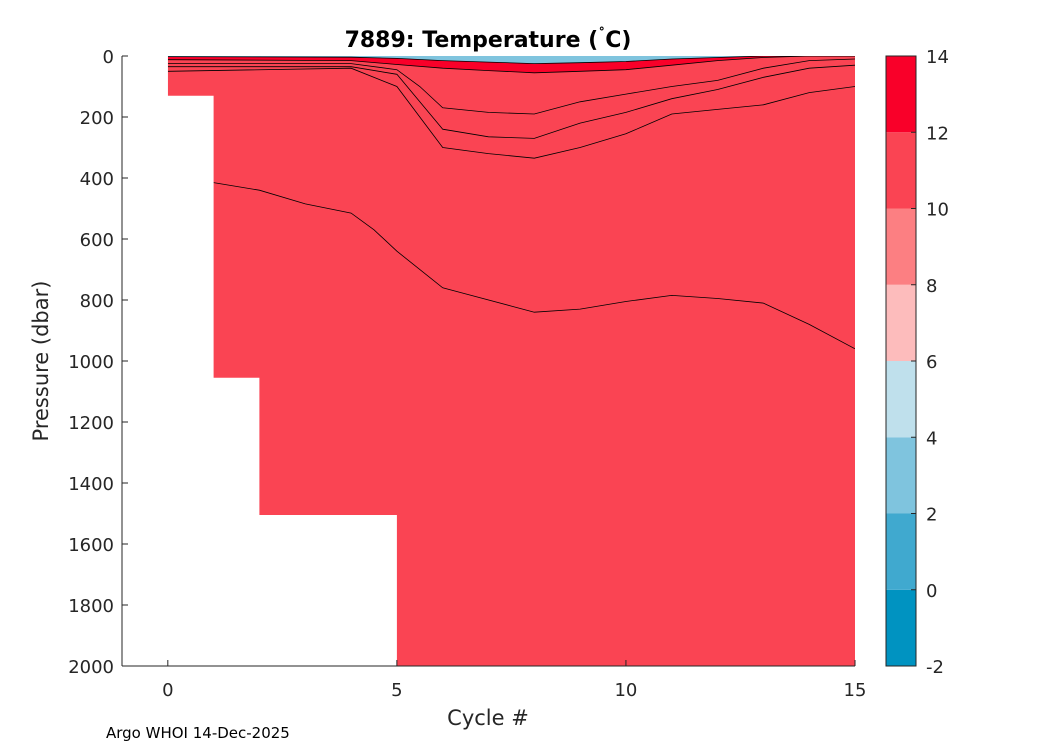  I want to click on contour-line-12C, so click(511, 60).